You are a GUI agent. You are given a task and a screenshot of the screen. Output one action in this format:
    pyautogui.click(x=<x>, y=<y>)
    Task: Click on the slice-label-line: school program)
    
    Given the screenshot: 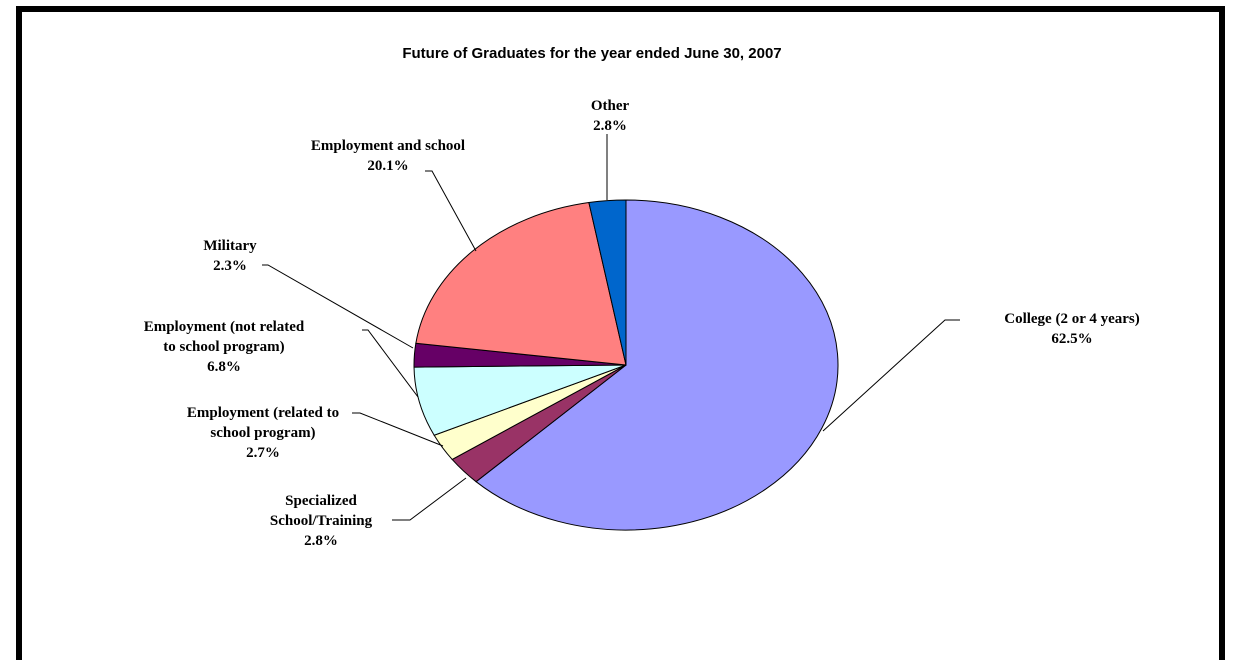 What is the action you would take?
    pyautogui.click(x=262, y=433)
    